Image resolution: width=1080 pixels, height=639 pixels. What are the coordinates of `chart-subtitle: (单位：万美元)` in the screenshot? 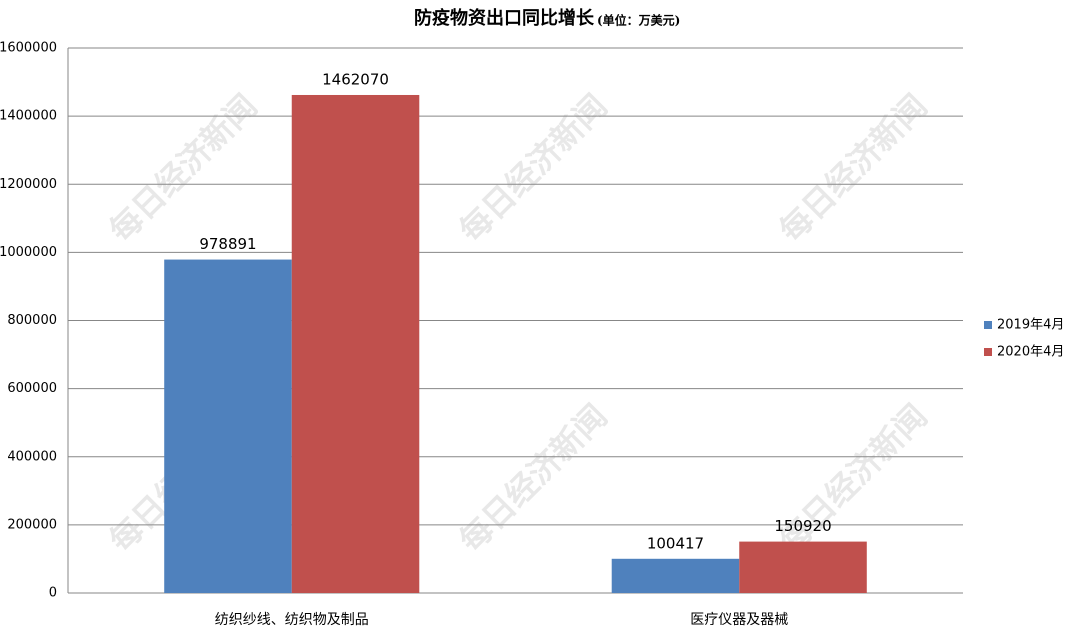 It's located at (638, 20).